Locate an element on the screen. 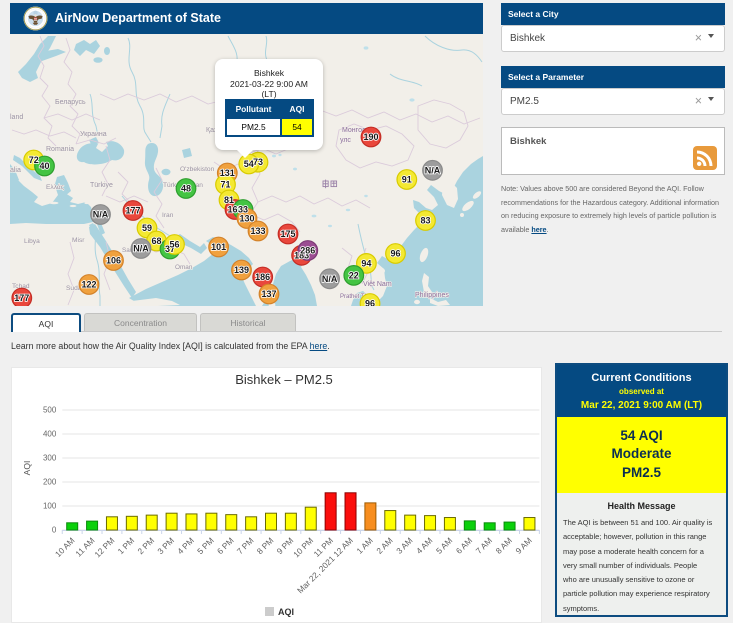 This screenshot has height=623, width=733. svg-text: 131 is located at coordinates (227, 173).